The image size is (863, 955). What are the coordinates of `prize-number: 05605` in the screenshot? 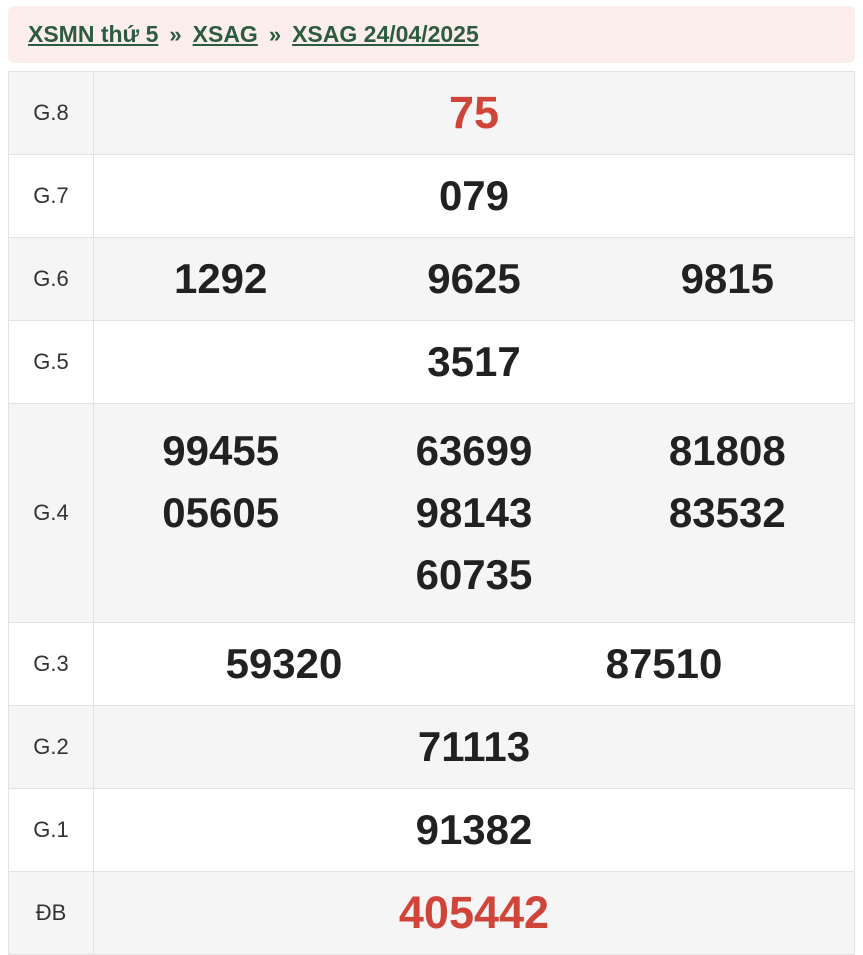 It's located at (221, 512).